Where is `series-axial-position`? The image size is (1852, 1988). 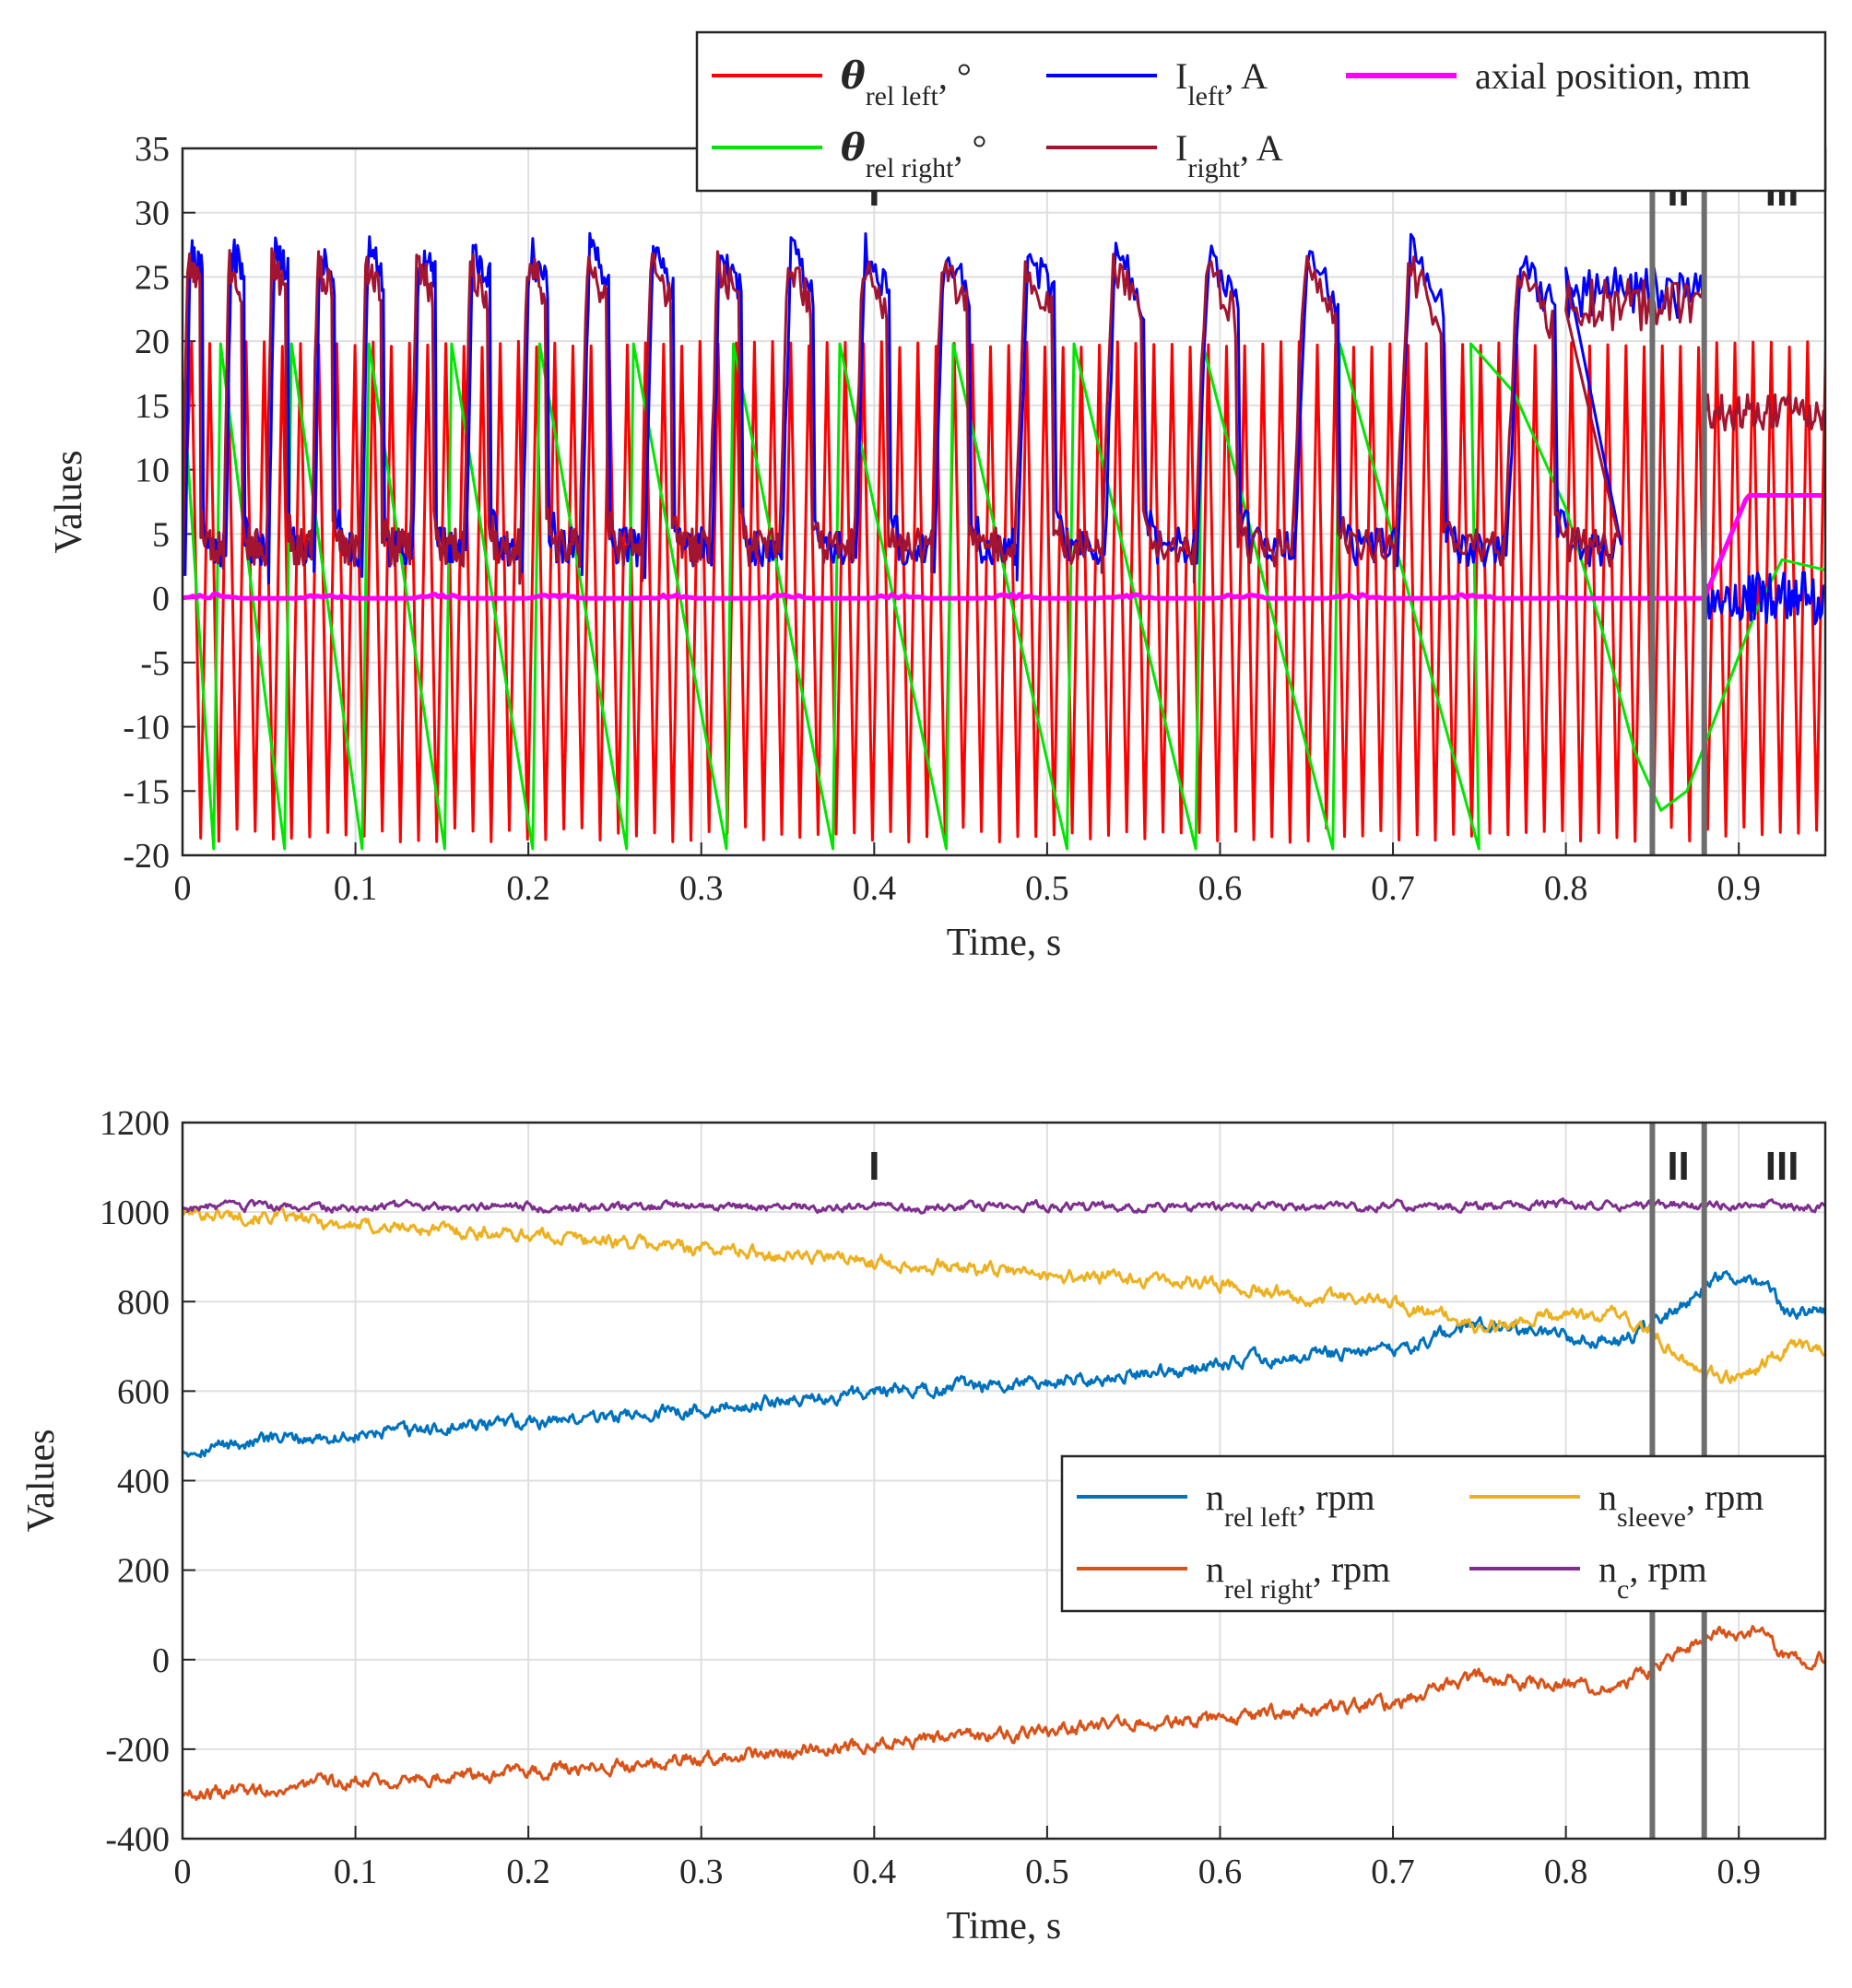 series-axial-position is located at coordinates (1003, 547).